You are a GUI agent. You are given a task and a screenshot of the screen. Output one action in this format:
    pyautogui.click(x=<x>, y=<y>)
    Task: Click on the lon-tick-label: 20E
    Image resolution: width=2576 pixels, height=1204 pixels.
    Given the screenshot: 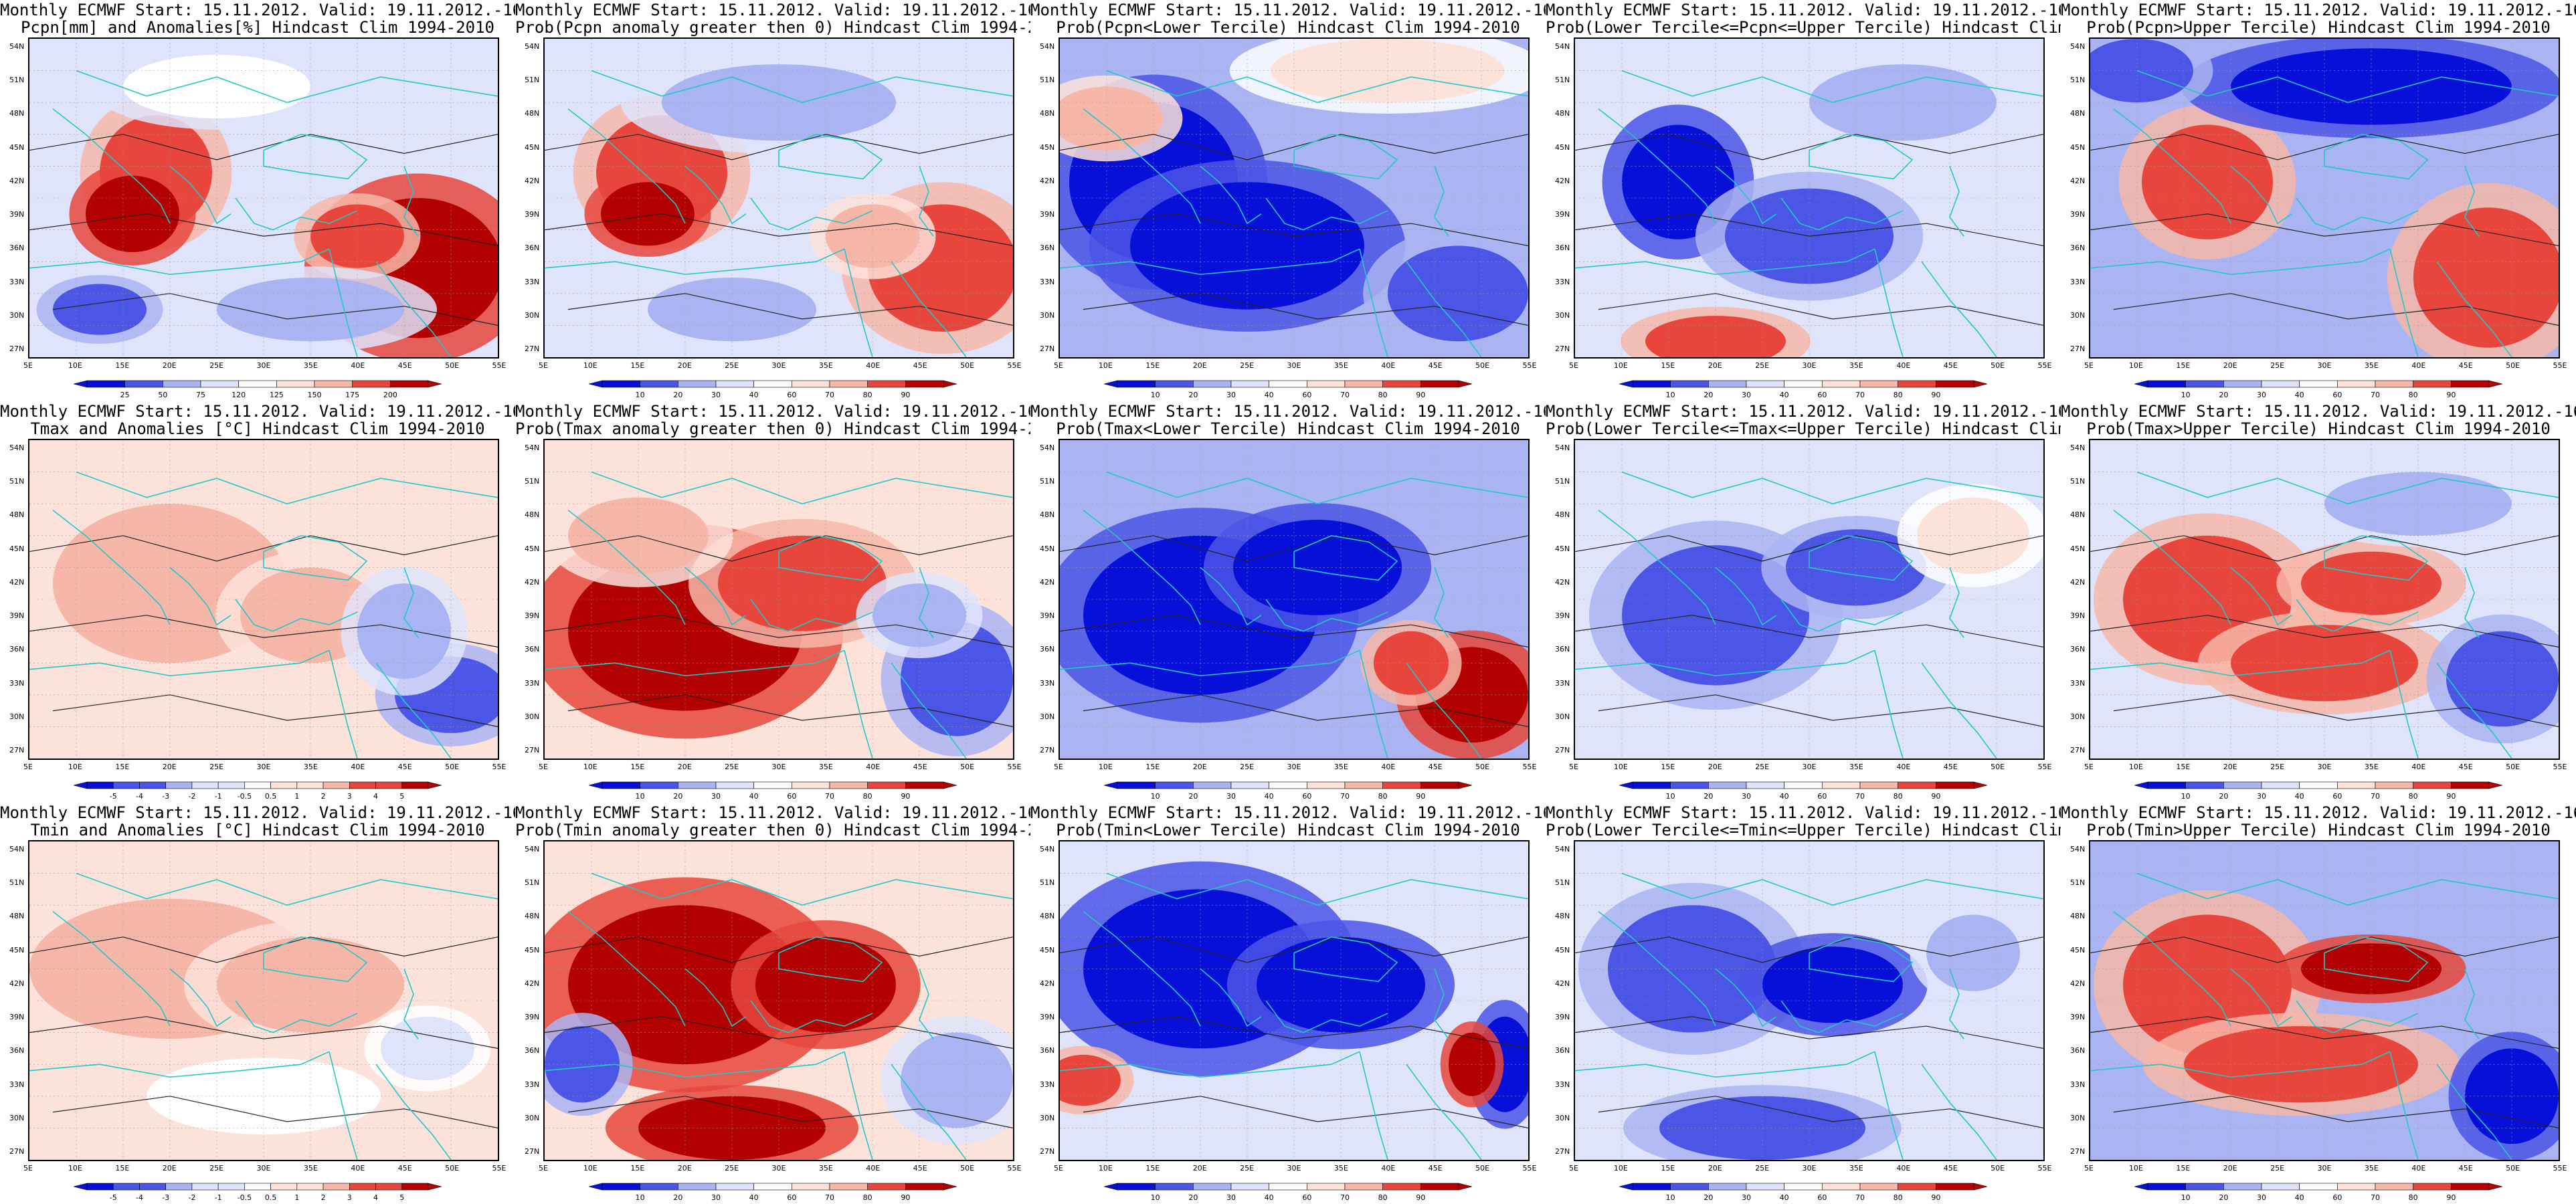 What is the action you would take?
    pyautogui.click(x=169, y=1168)
    